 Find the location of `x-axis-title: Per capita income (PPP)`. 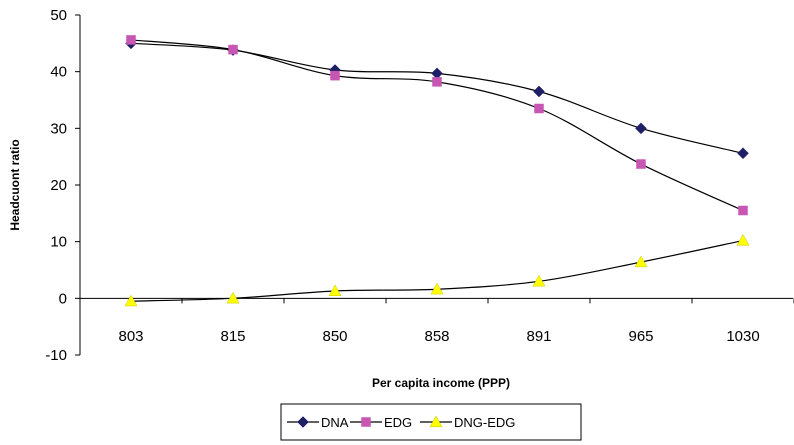

x-axis-title: Per capita income (PPP) is located at coordinates (441, 383).